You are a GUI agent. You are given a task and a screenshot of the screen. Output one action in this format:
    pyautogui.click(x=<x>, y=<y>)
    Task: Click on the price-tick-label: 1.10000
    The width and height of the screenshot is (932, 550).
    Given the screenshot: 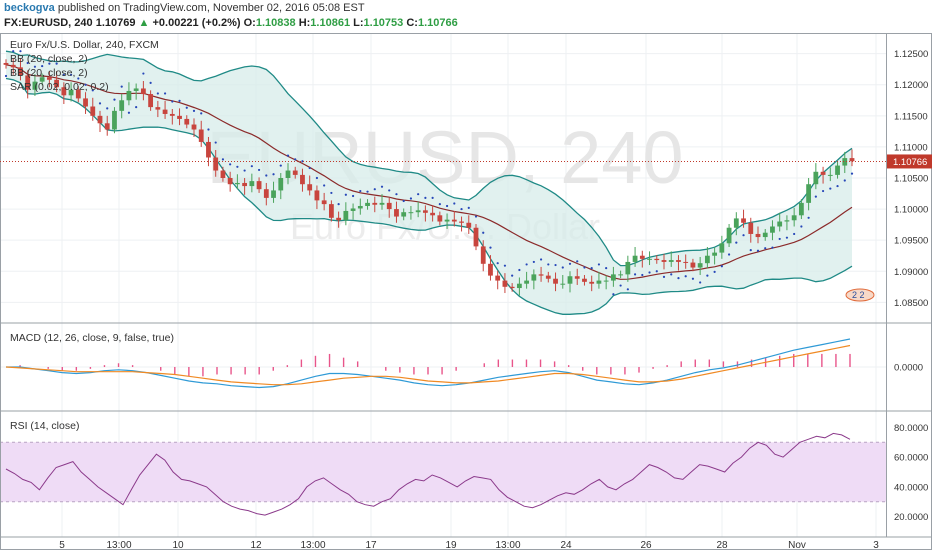 What is the action you would take?
    pyautogui.click(x=911, y=210)
    